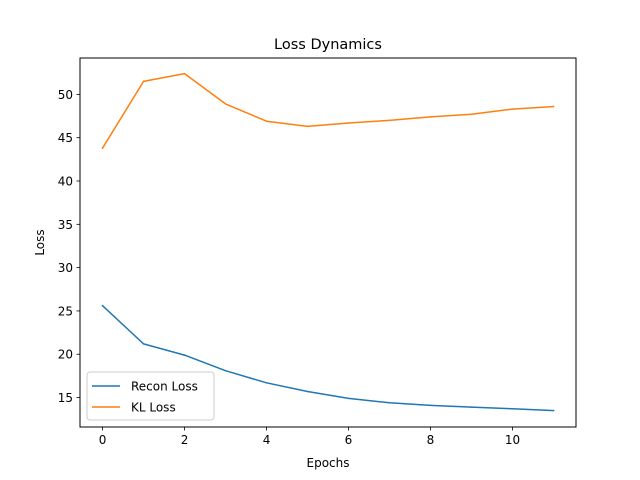  Describe the element at coordinates (328, 463) in the screenshot. I see `x-axis-label: Epochs` at that location.